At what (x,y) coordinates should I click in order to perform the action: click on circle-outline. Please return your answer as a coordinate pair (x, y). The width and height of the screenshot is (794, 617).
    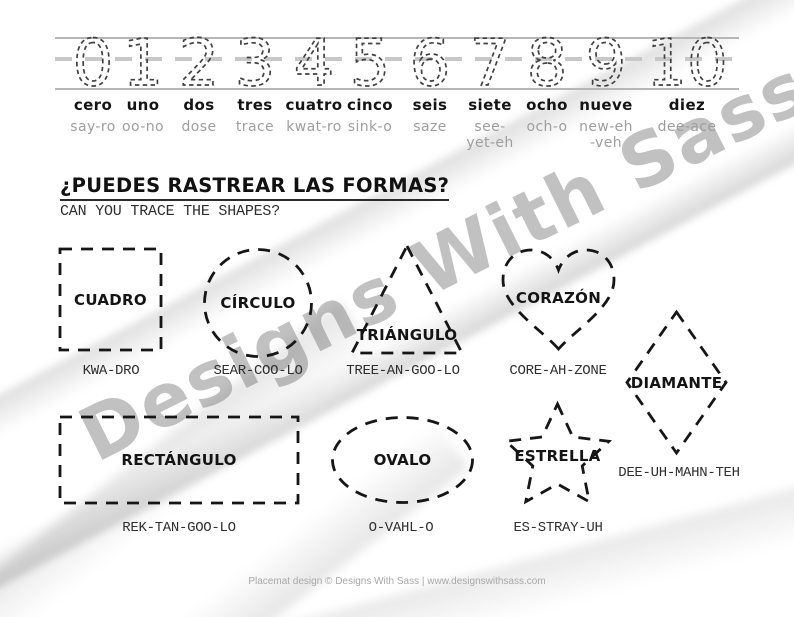
    Looking at the image, I should click on (258, 303).